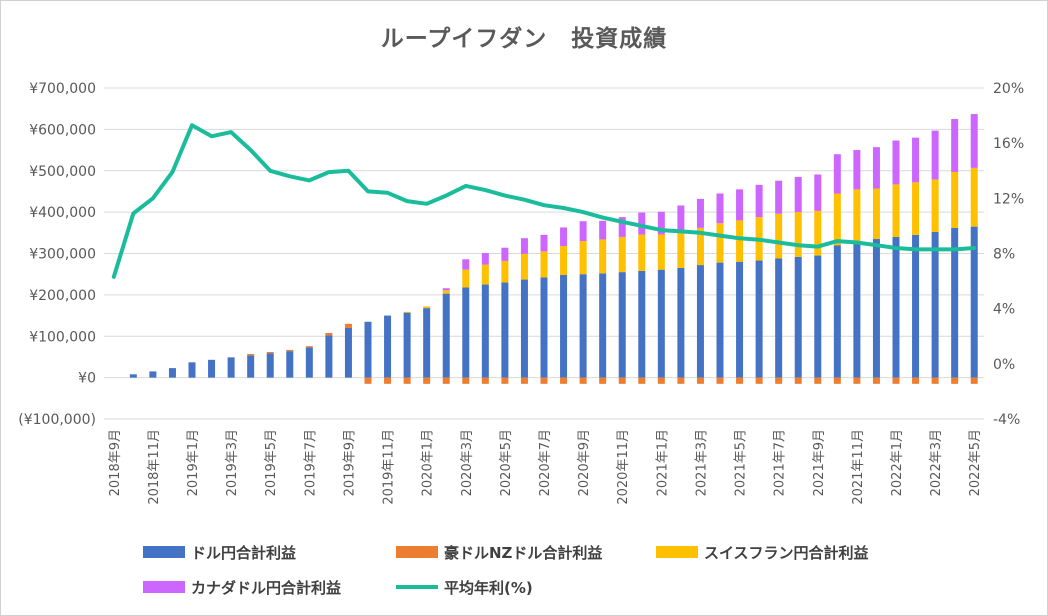 The width and height of the screenshot is (1048, 616). I want to click on x-tick-label: 2022年3月, so click(936, 462).